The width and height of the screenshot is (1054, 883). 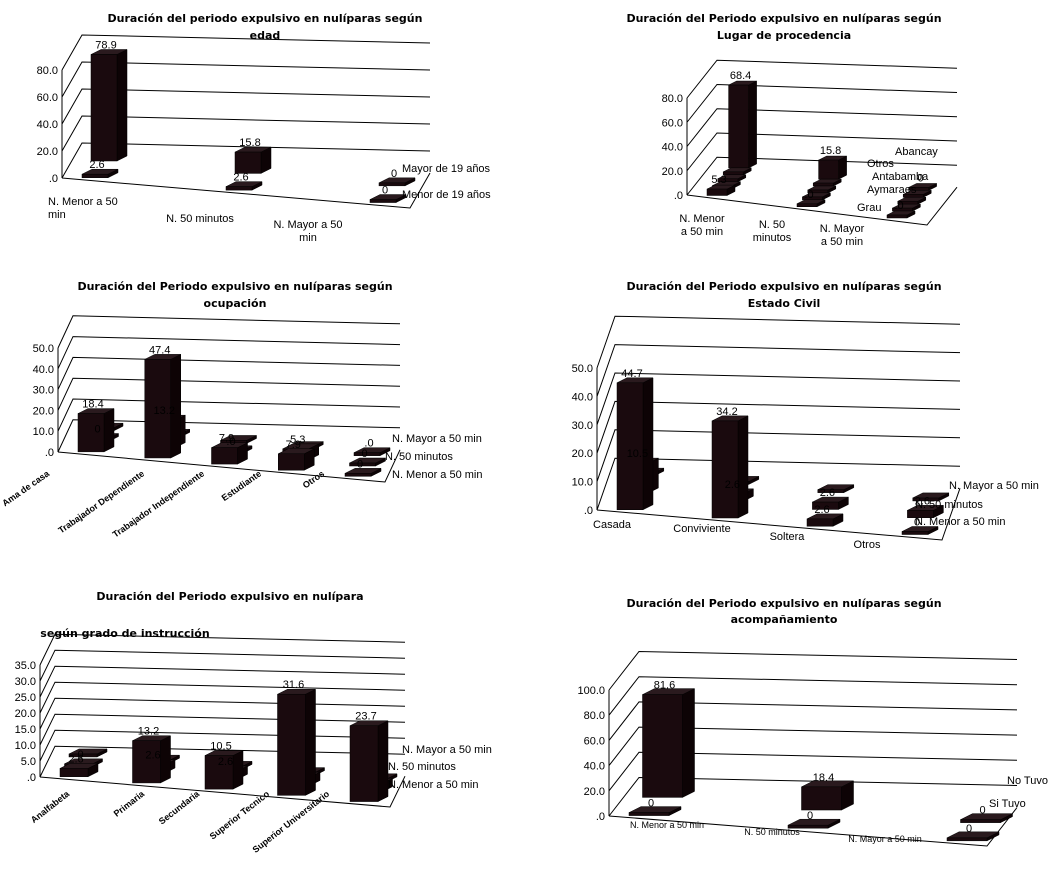 What do you see at coordinates (235, 303) in the screenshot?
I see `chart-subtitle: ocupación` at bounding box center [235, 303].